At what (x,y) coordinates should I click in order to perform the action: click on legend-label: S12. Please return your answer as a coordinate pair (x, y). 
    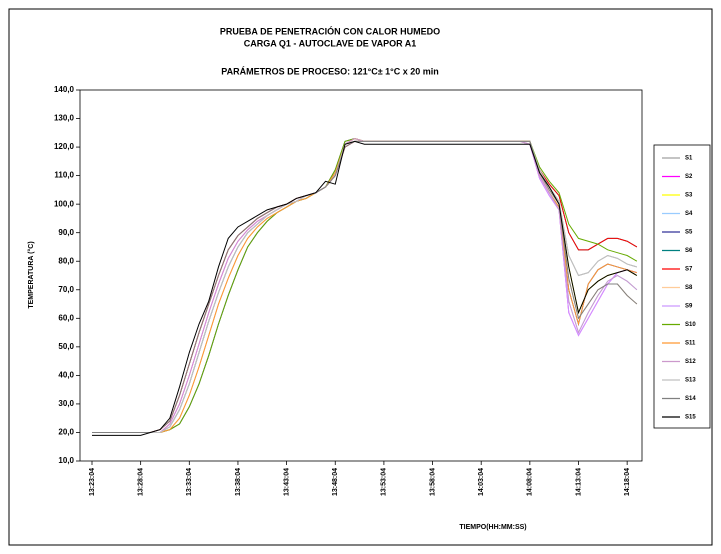
    Looking at the image, I should click on (690, 362).